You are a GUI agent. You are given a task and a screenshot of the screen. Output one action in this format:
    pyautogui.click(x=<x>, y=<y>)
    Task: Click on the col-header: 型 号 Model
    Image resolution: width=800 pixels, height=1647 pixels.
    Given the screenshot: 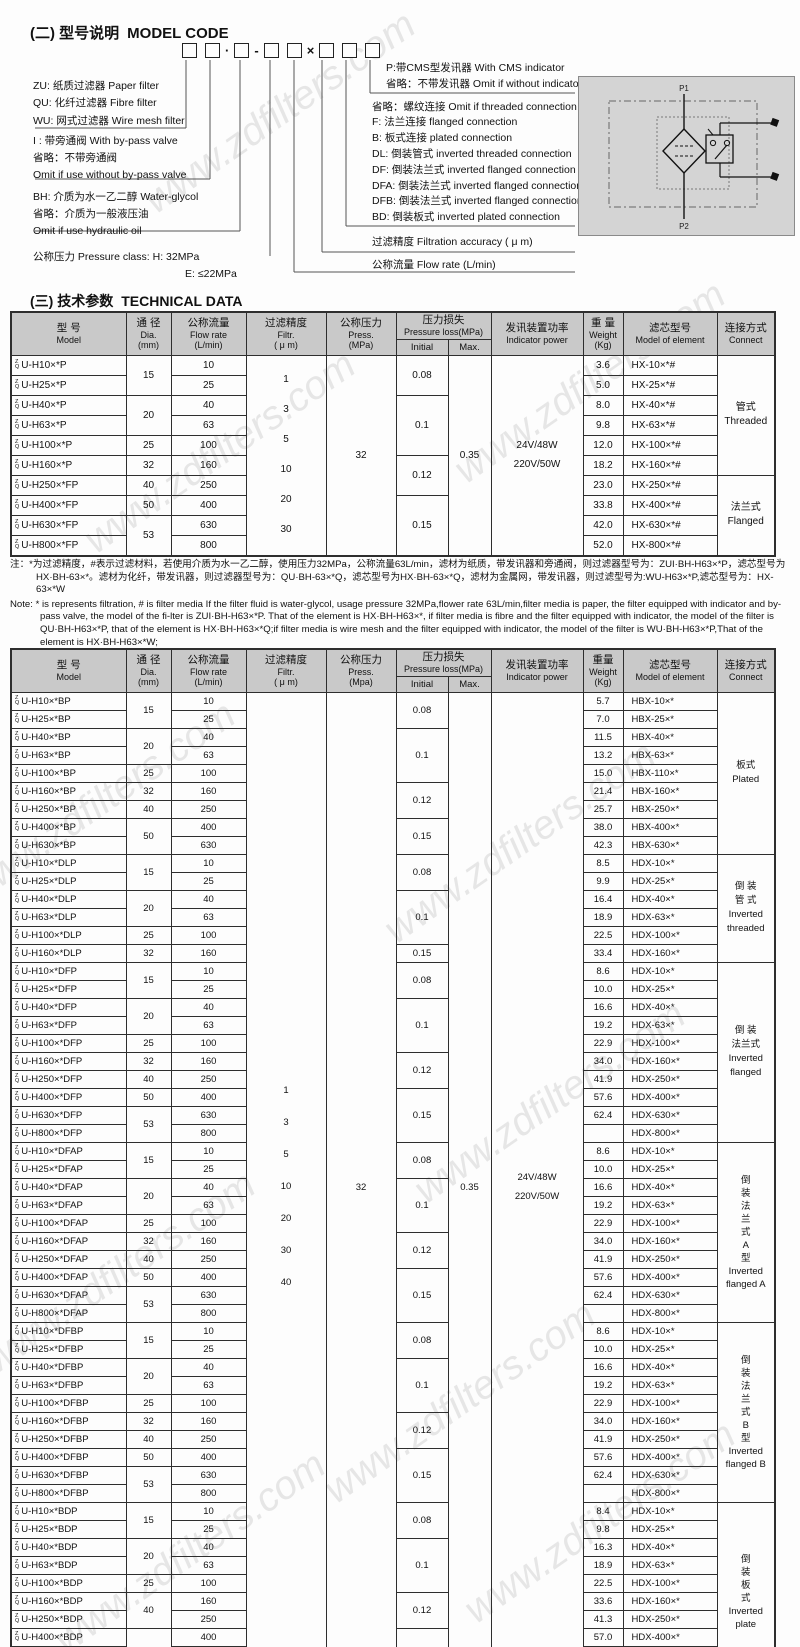 What is the action you would take?
    pyautogui.click(x=68, y=333)
    